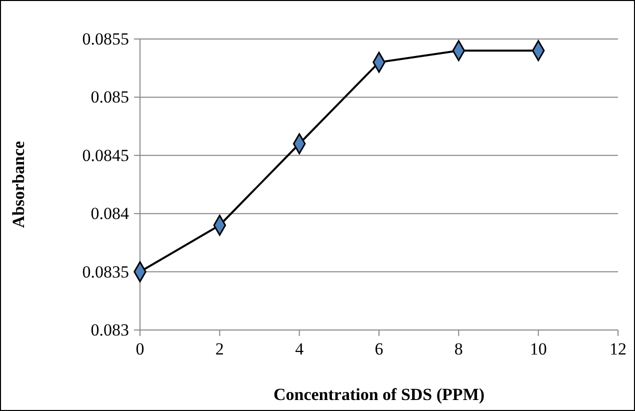  I want to click on y-axis-title: Absorbance, so click(18, 184).